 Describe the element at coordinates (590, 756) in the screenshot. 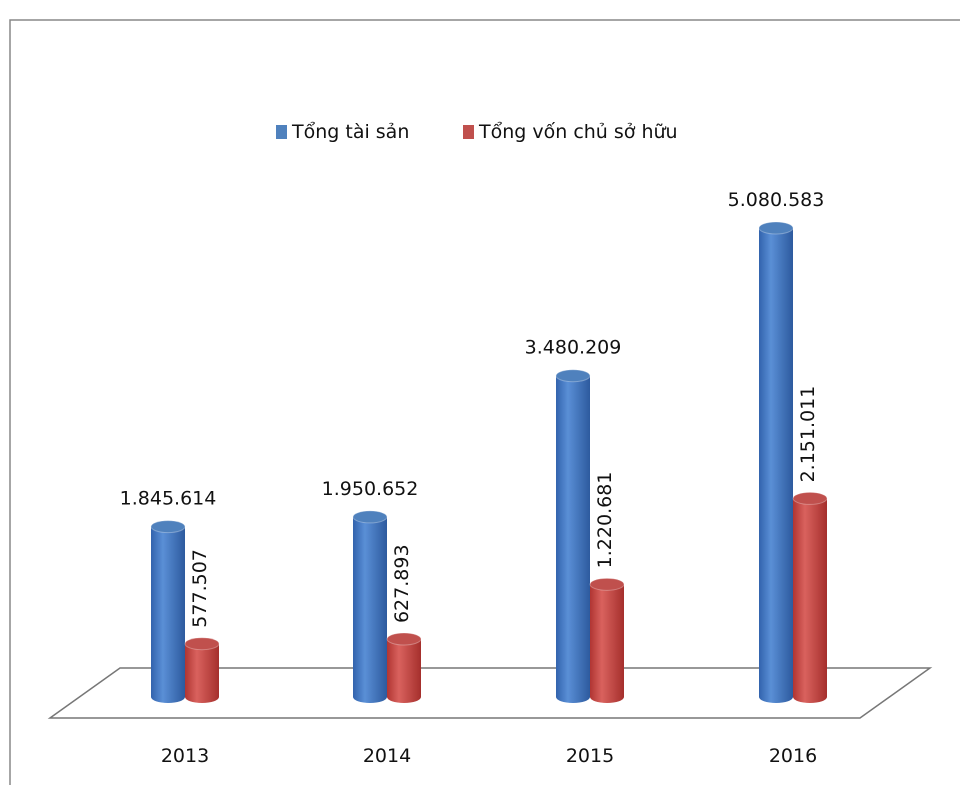

I see `x-tick-label: 2015` at that location.